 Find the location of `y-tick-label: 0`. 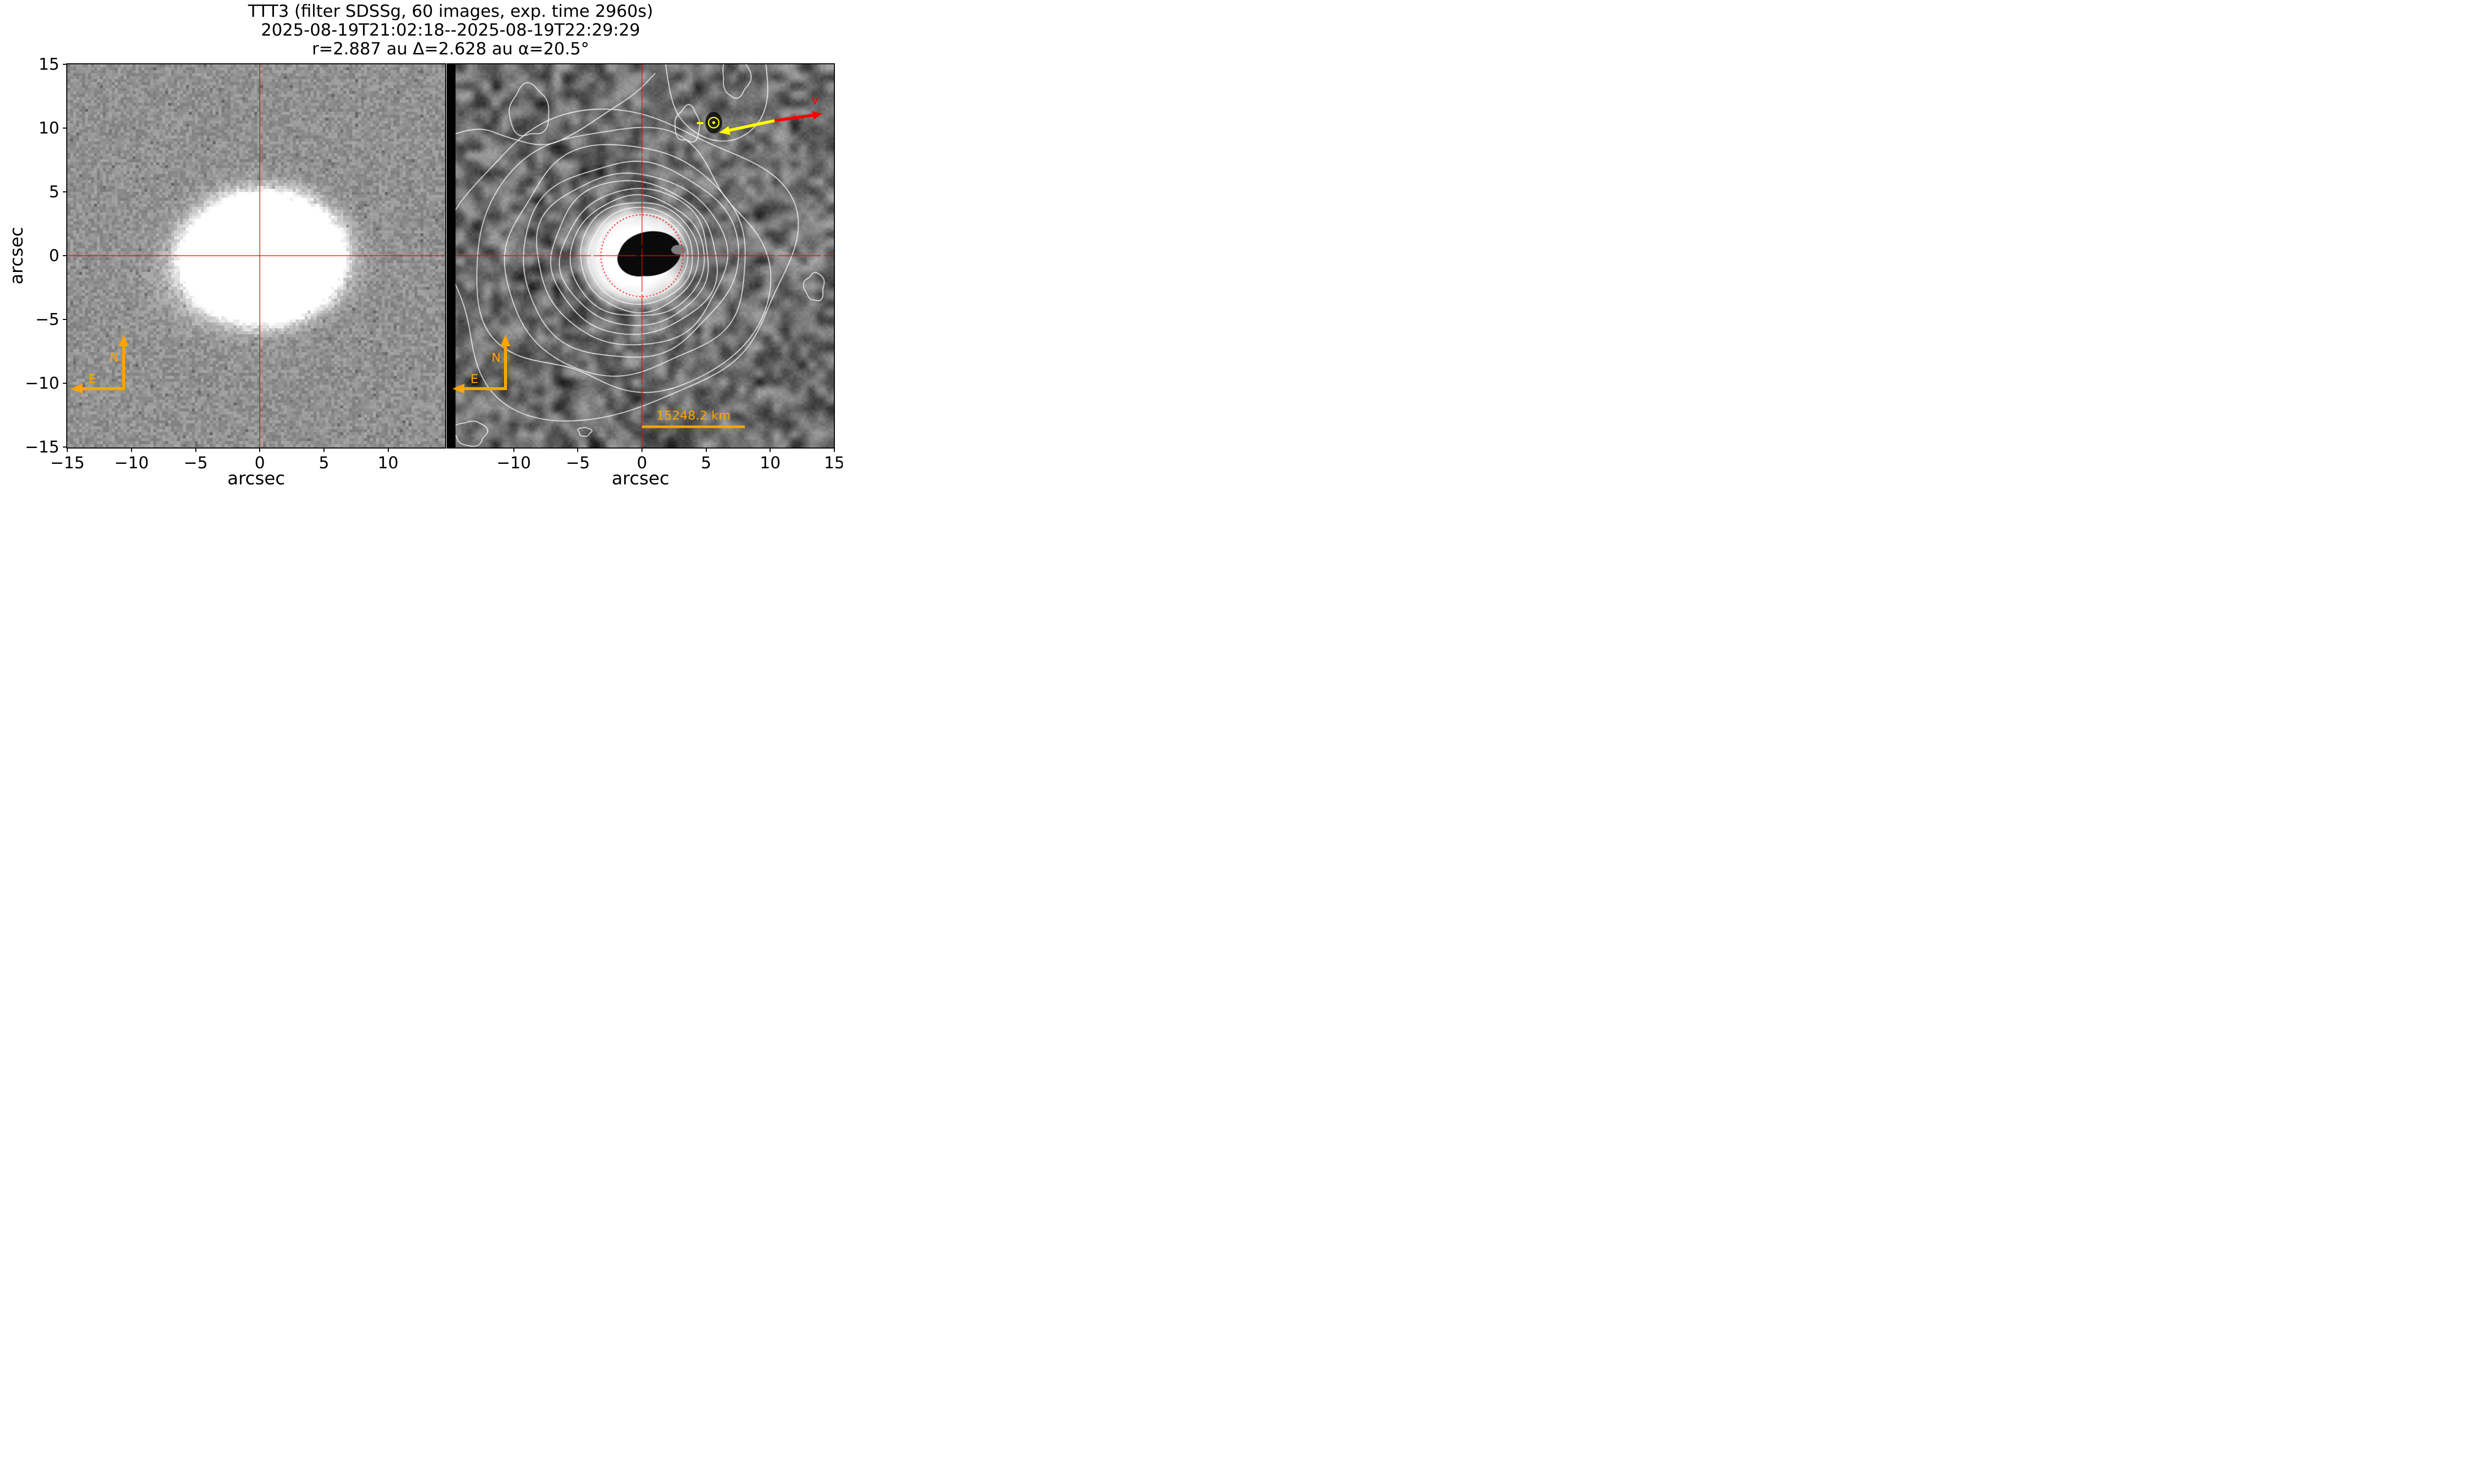

y-tick-label: 0 is located at coordinates (54, 256).